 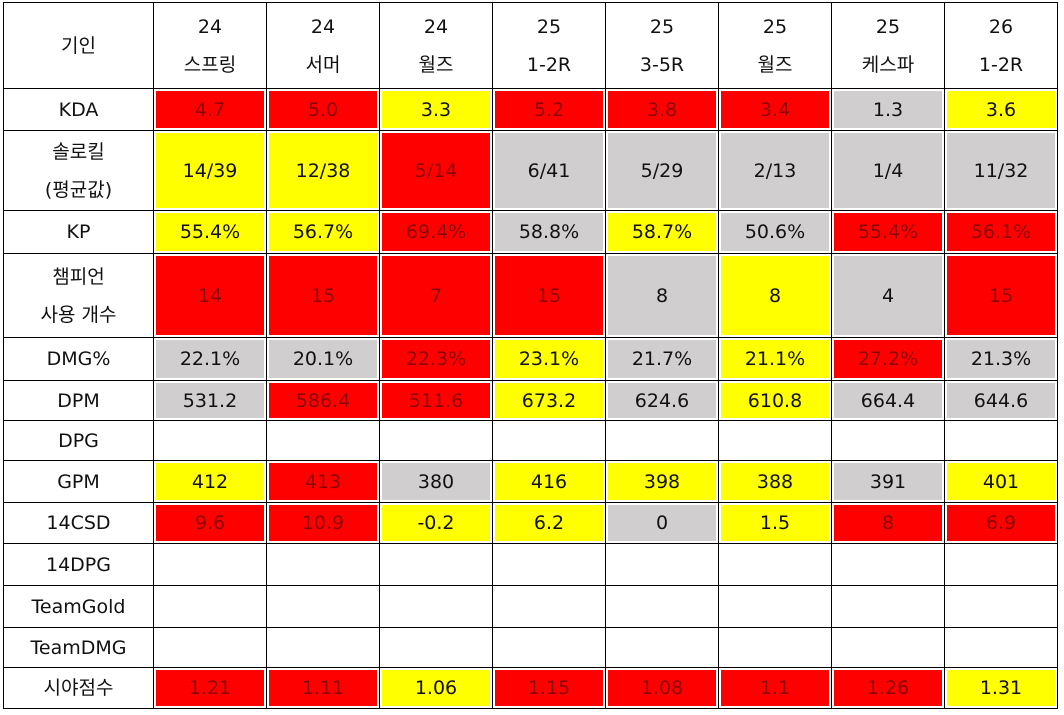 What do you see at coordinates (1001, 481) in the screenshot?
I see `data-cell: 401` at bounding box center [1001, 481].